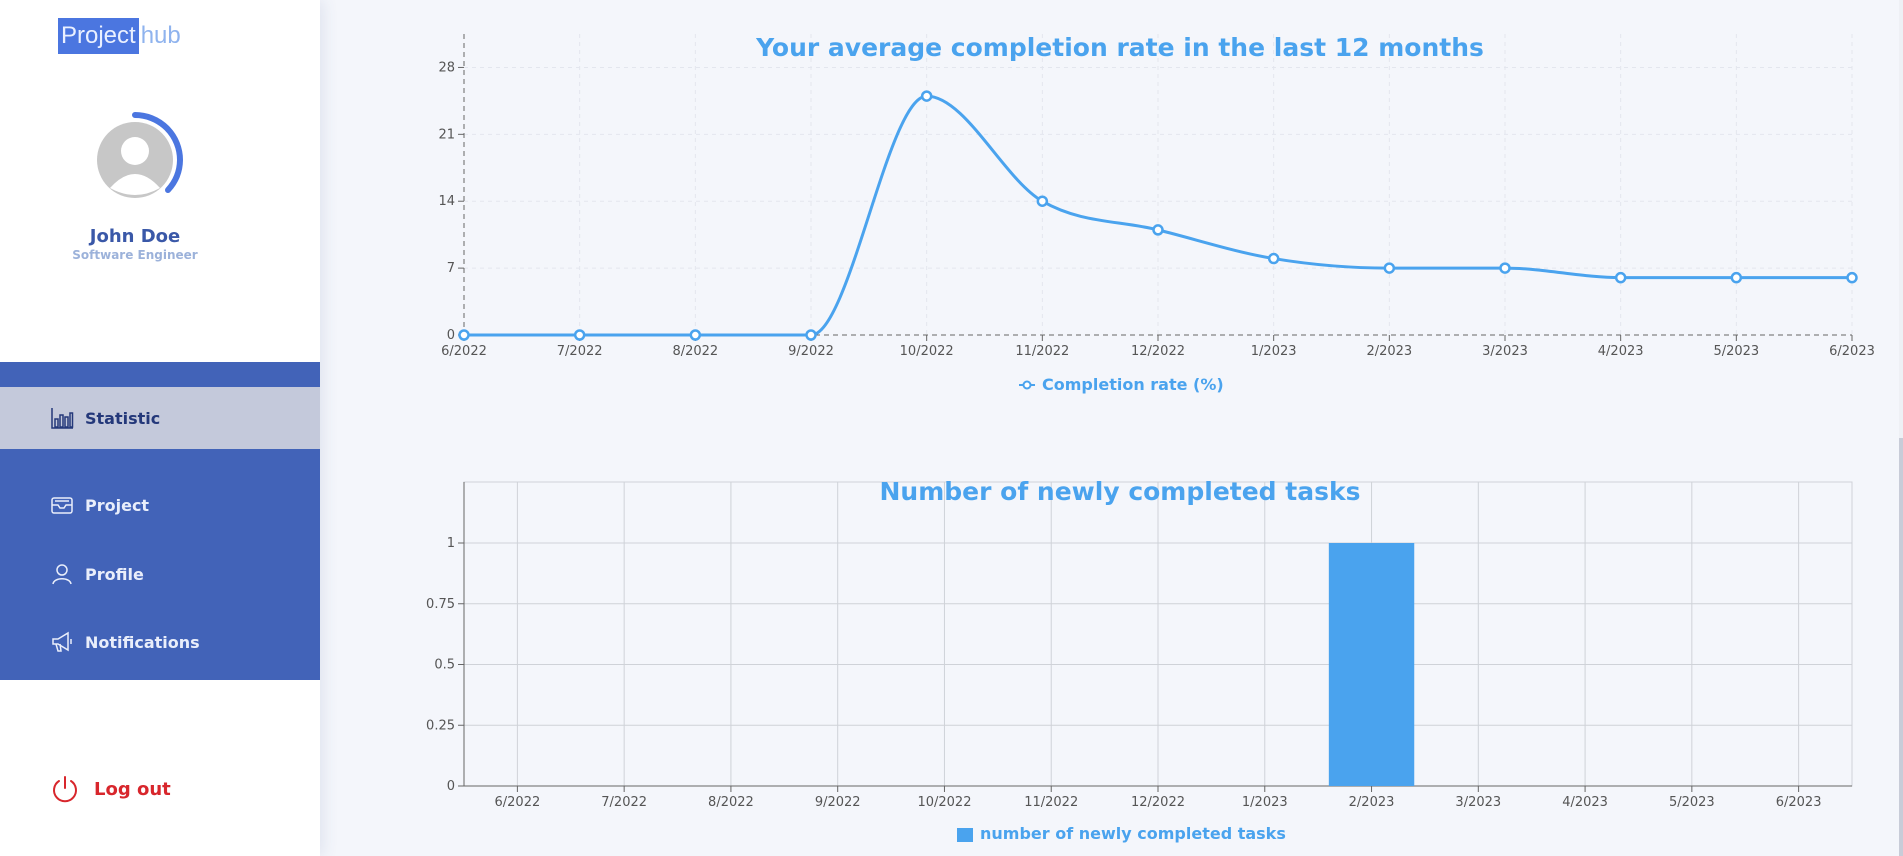 The height and width of the screenshot is (856, 1903). What do you see at coordinates (446, 67) in the screenshot?
I see `y-tick-label: 28` at bounding box center [446, 67].